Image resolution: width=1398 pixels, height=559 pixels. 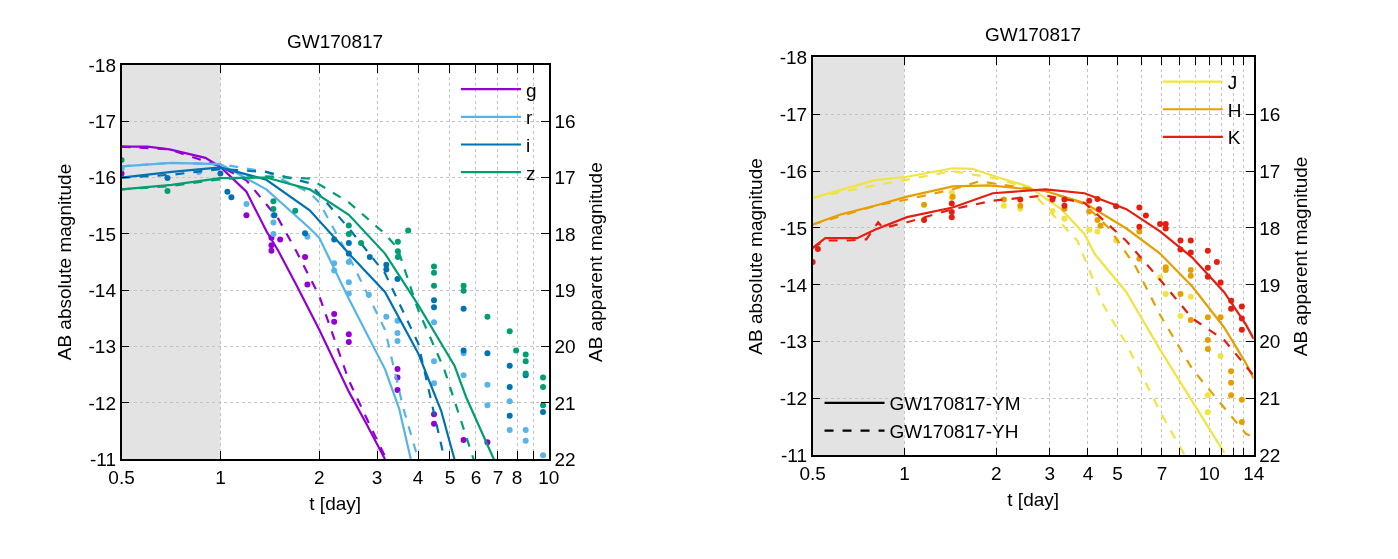 I want to click on annotation: GW170817-YM, so click(x=955, y=404).